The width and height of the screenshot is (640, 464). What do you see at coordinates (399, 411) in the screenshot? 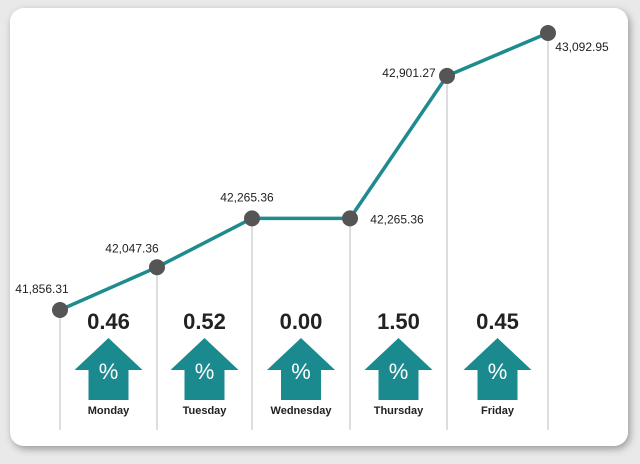
I see `day-label: Thursday` at bounding box center [399, 411].